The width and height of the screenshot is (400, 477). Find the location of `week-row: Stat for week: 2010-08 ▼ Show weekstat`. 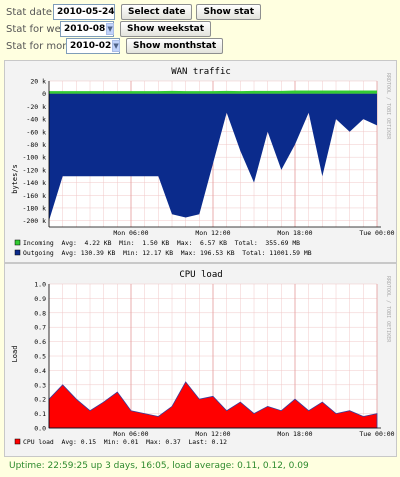

week-row: Stat for week: 2010-08 ▼ Show weekstat is located at coordinates (109, 29).